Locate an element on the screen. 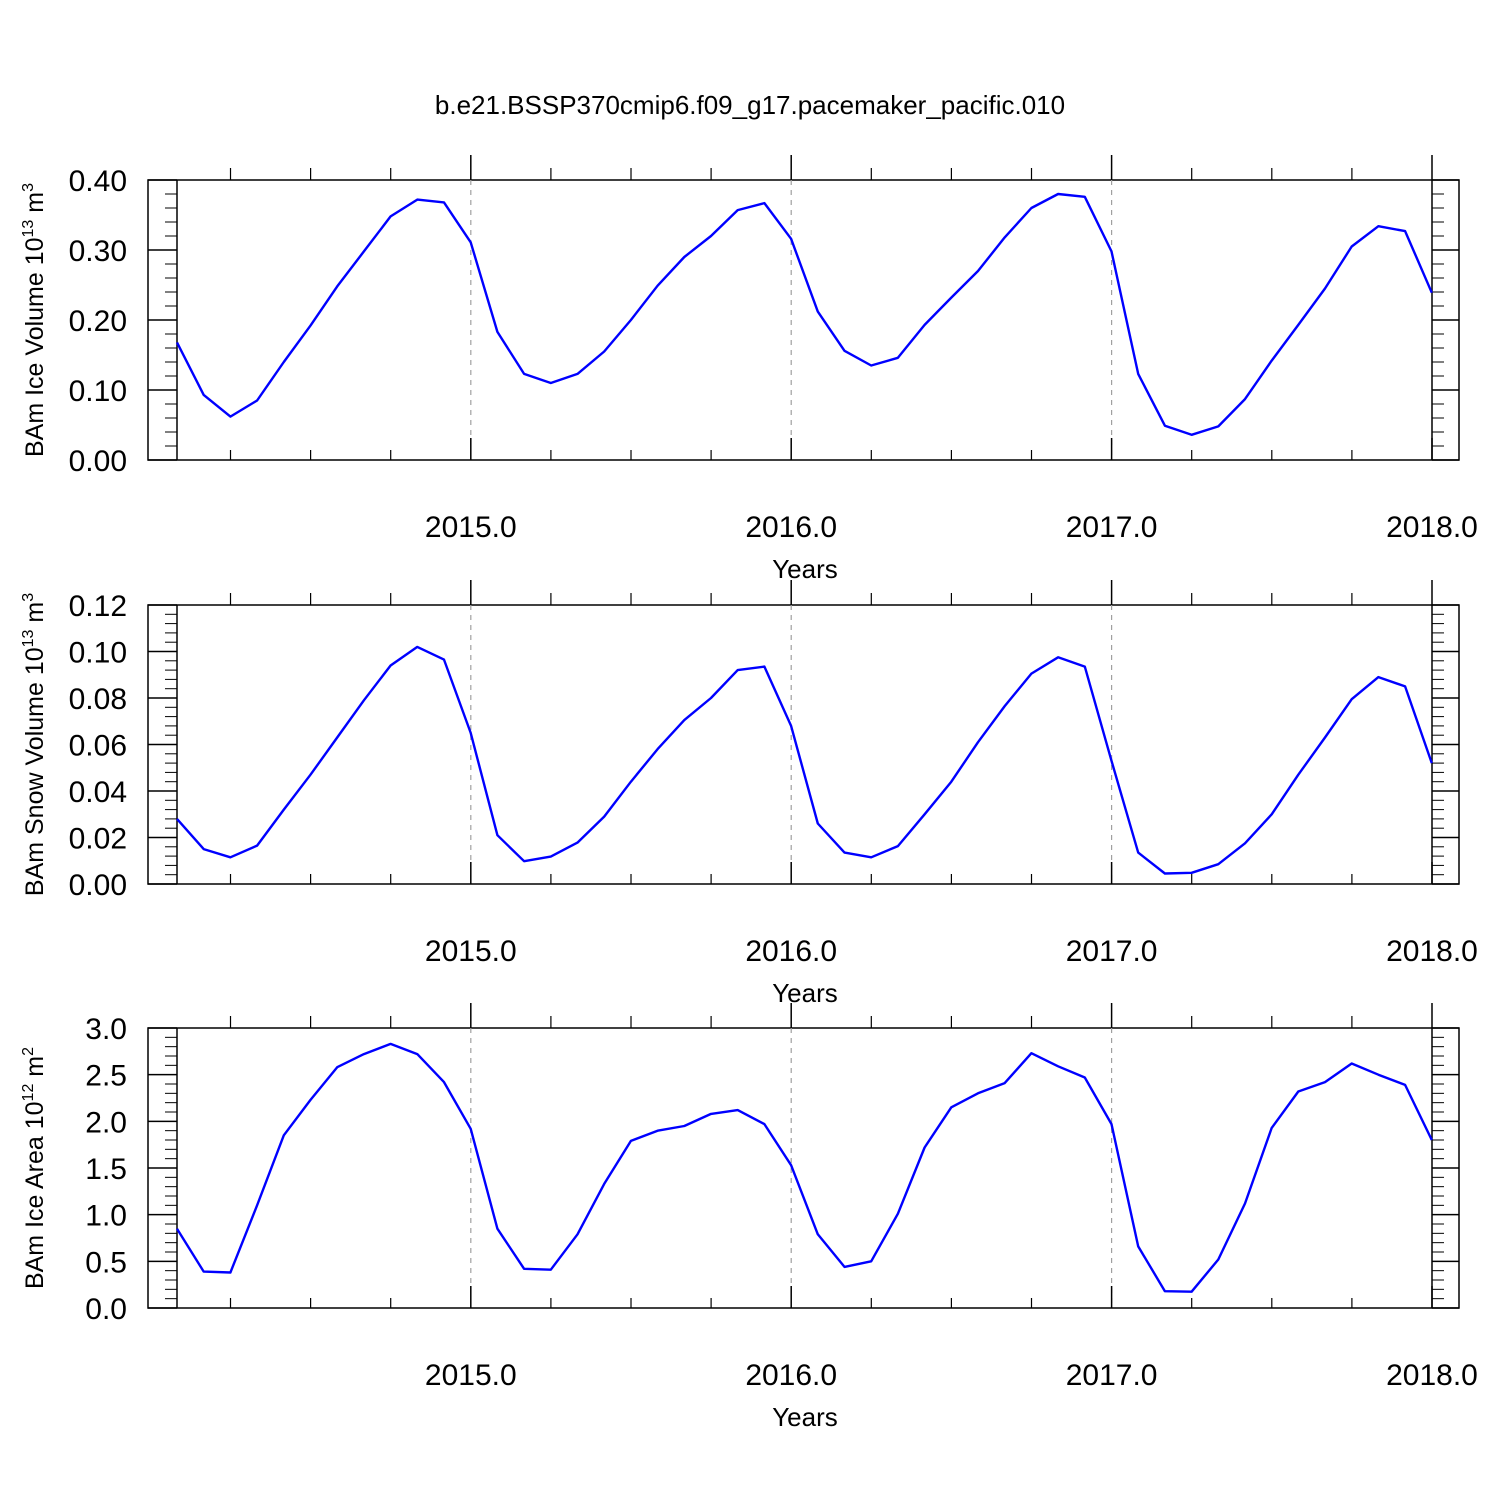 The height and width of the screenshot is (1500, 1500). y-tick-label: 0.06 is located at coordinates (98, 746).